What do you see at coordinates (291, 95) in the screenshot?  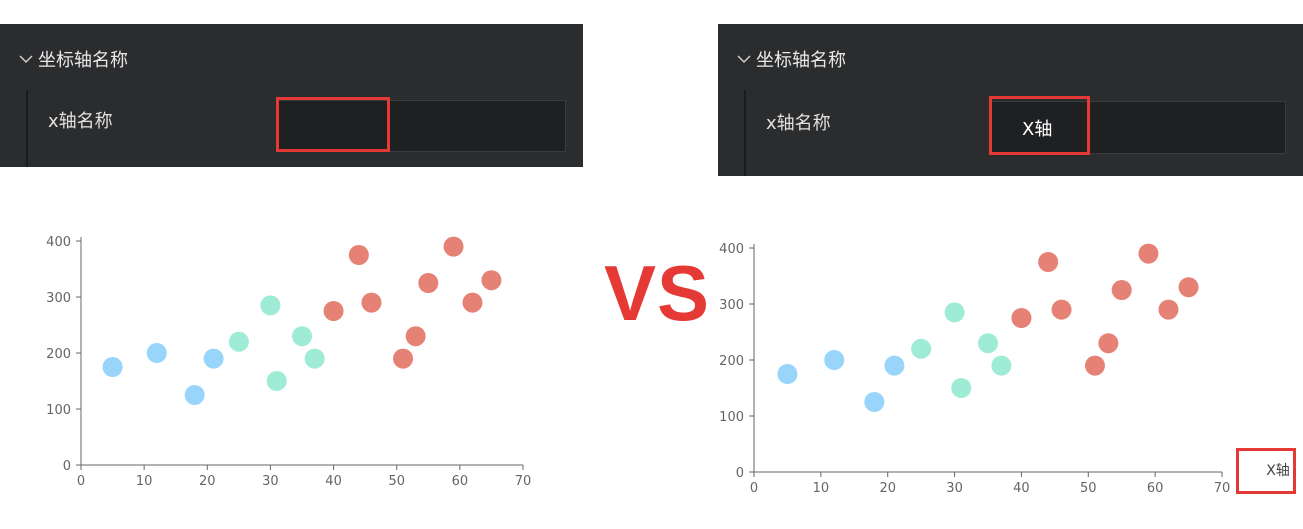 I see `settings-panel-left: 坐标轴名称 x轴名称` at bounding box center [291, 95].